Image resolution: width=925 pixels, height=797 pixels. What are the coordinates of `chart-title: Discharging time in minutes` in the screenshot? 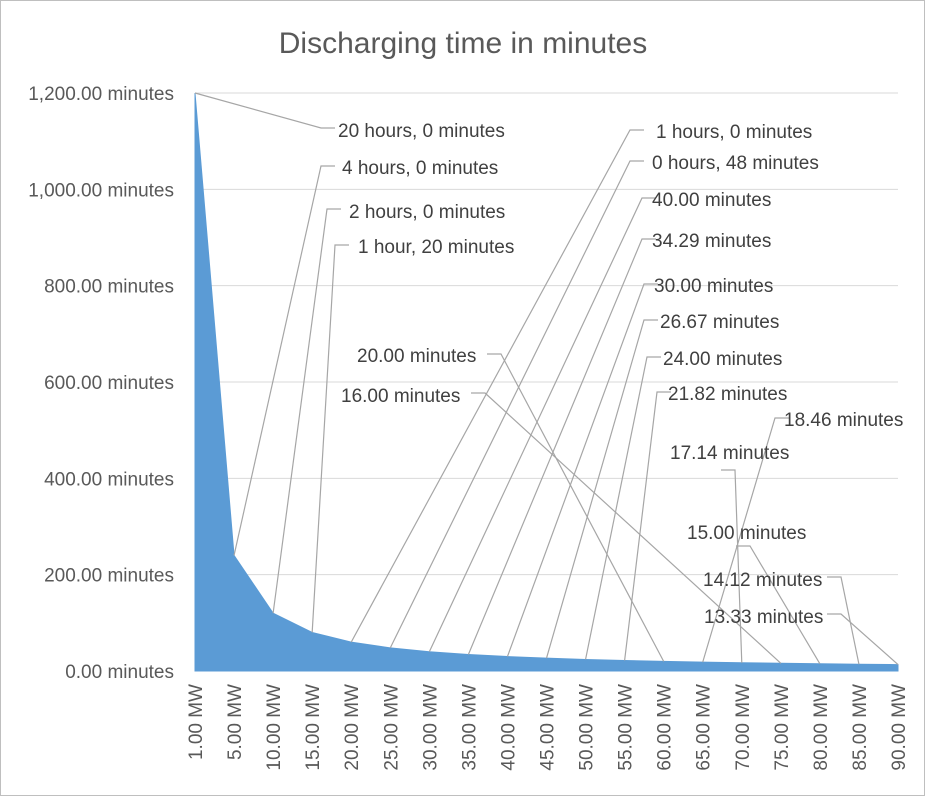 It's located at (463, 43).